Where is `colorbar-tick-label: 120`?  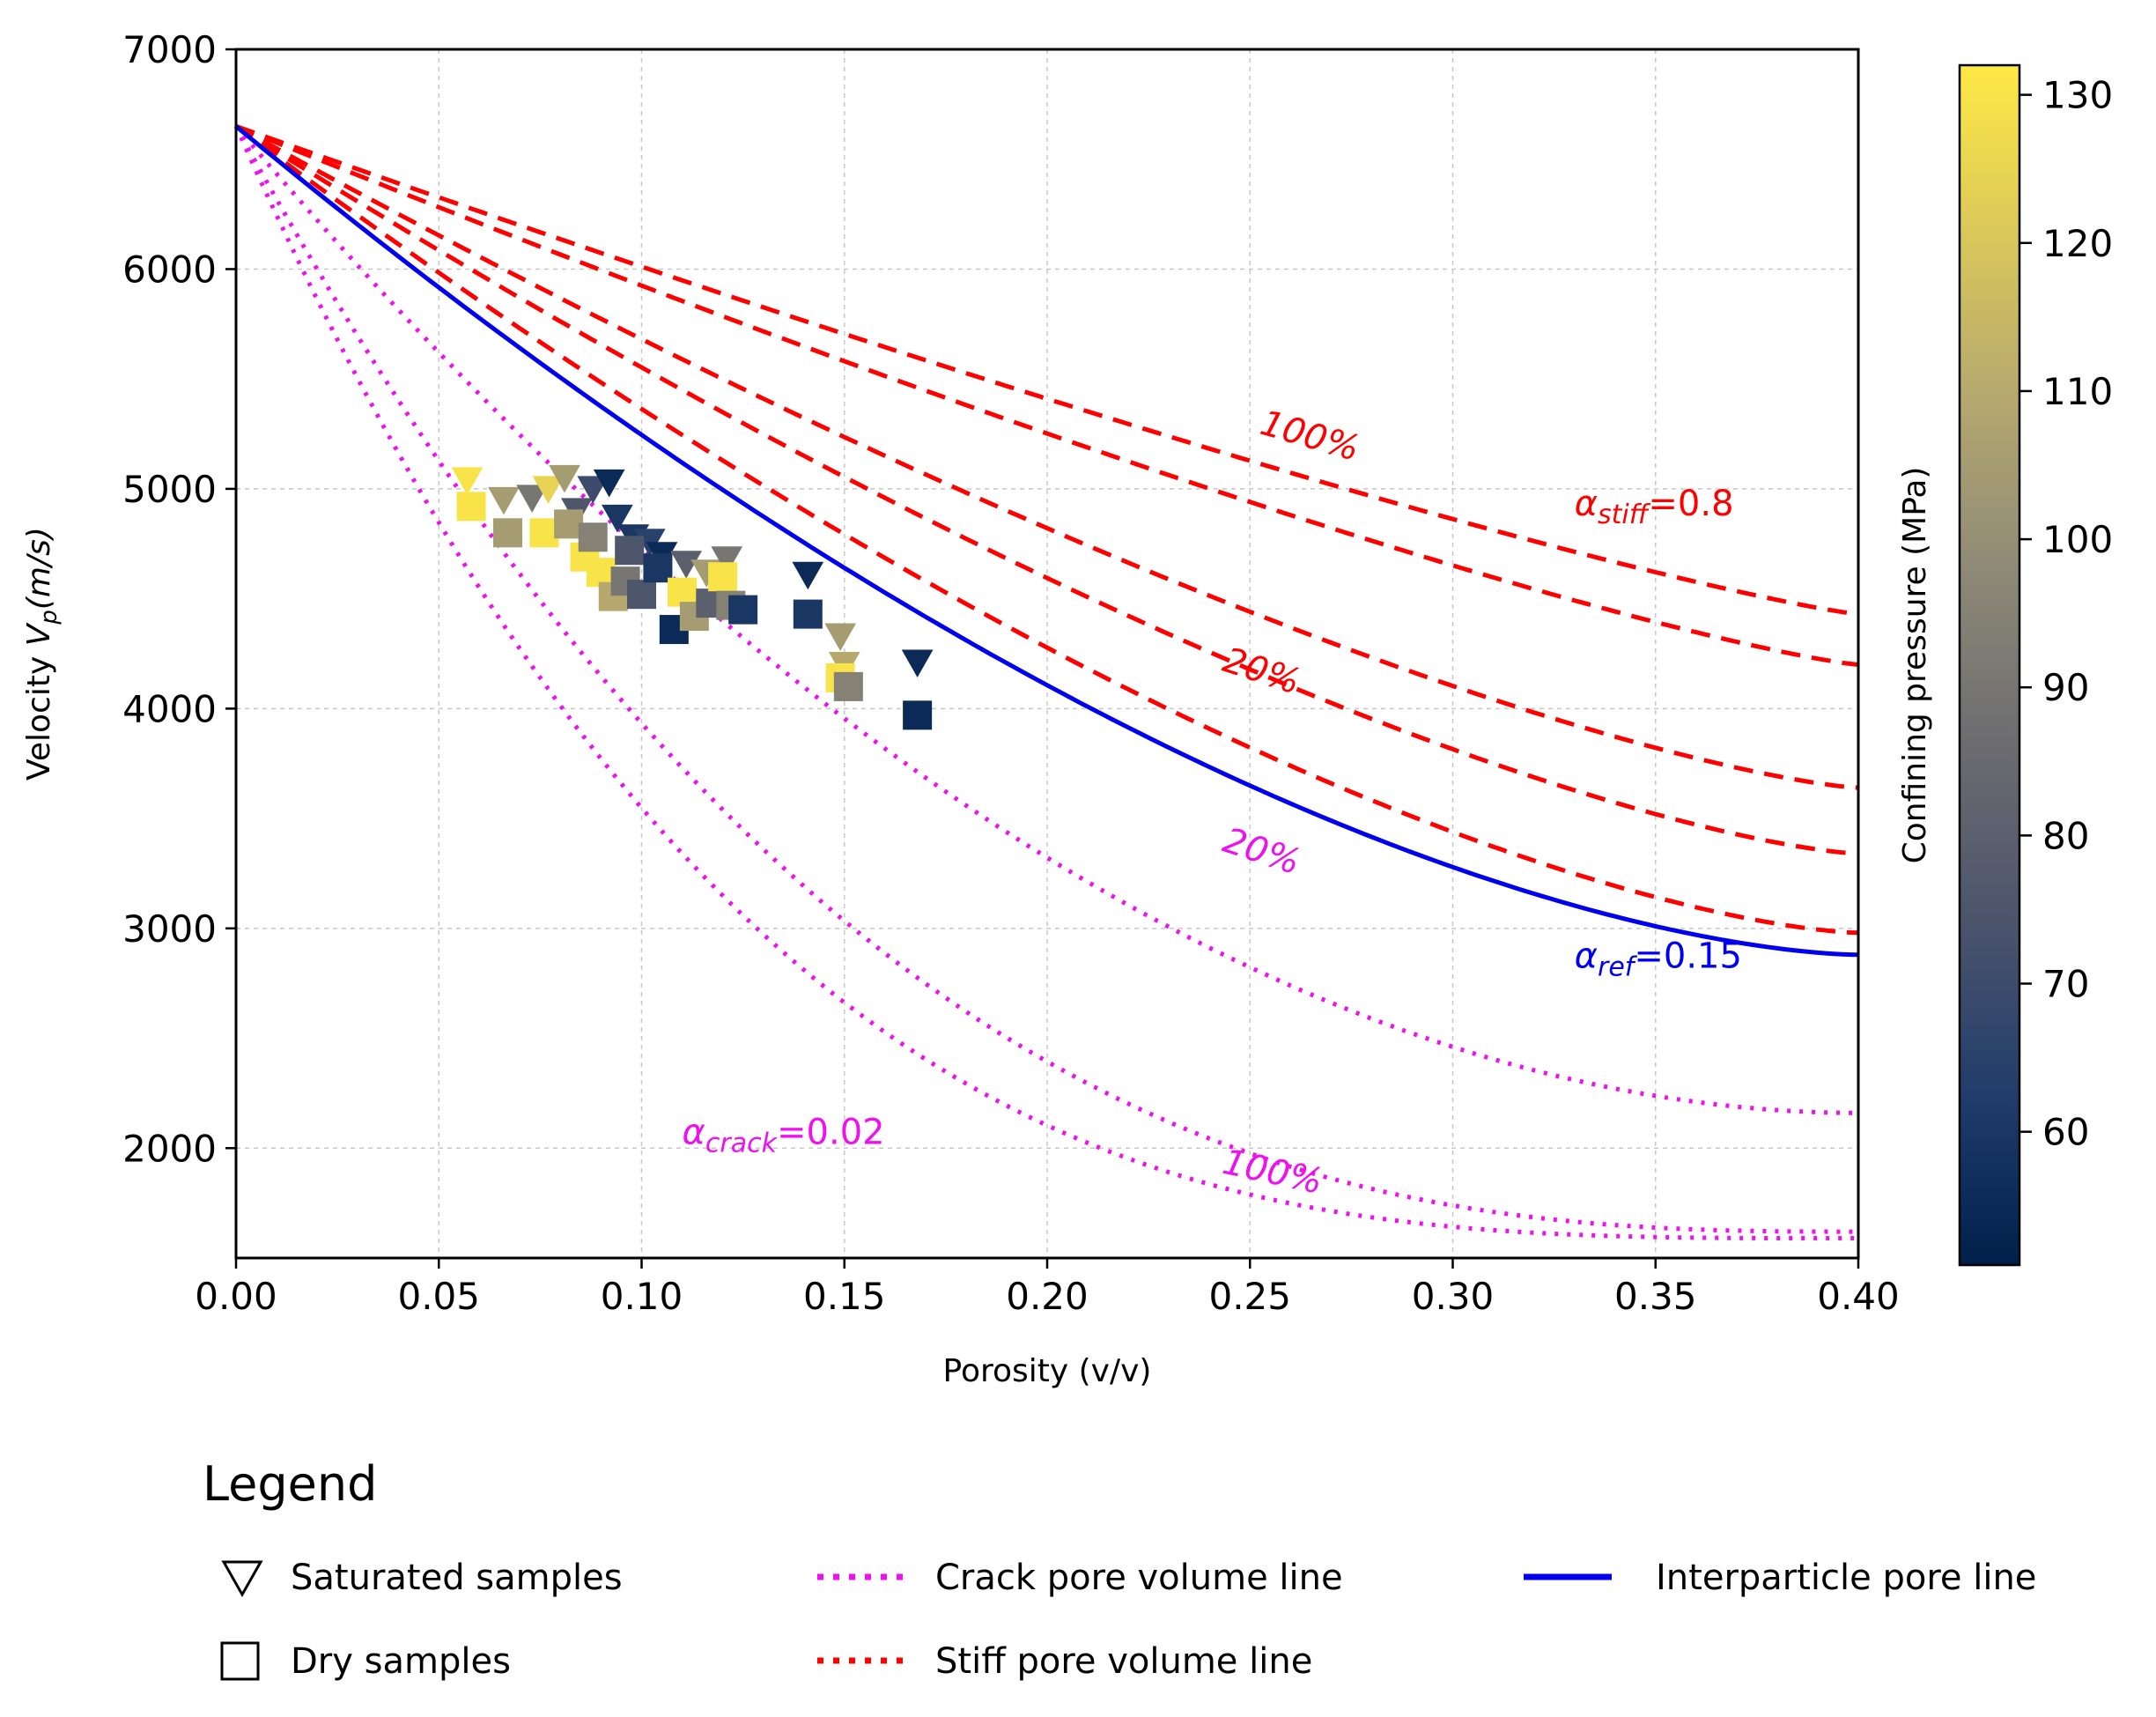
colorbar-tick-label: 120 is located at coordinates (2077, 244).